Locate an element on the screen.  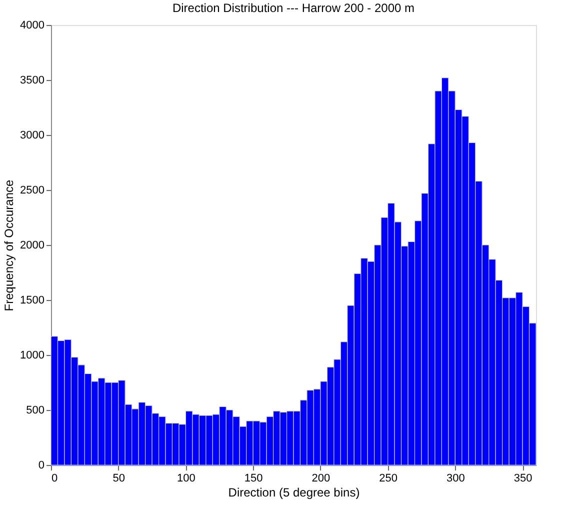
x-axis-title: Direction (5 degree bins) is located at coordinates (294, 493).